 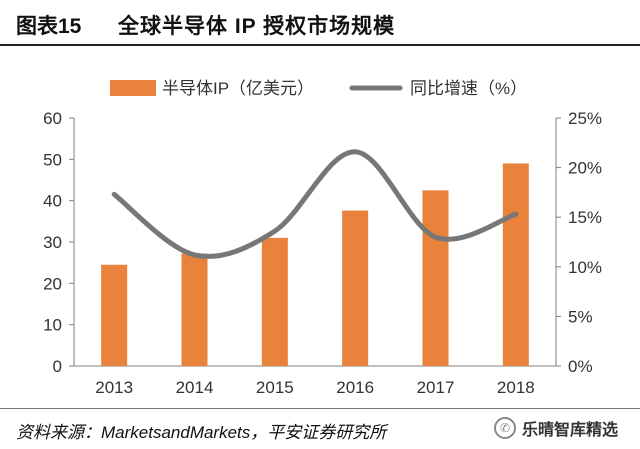 What do you see at coordinates (238, 88) in the screenshot?
I see `legend-bar-label: 半导体IP（亿美元）` at bounding box center [238, 88].